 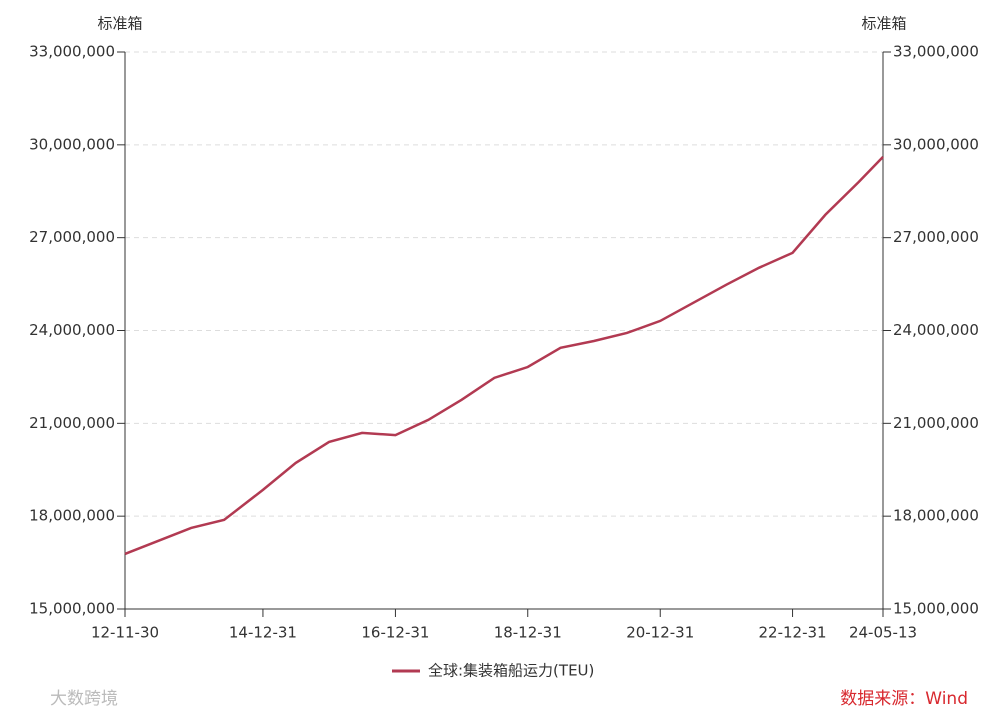 I want to click on source: 数据来源：Wind, so click(x=904, y=699).